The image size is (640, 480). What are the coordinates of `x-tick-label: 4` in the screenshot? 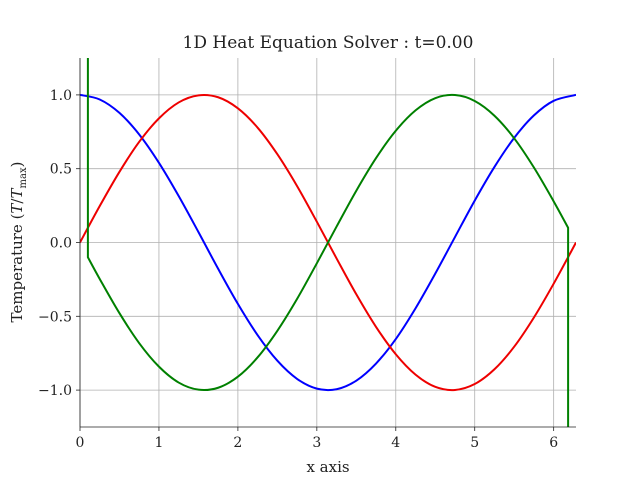 It's located at (395, 443).